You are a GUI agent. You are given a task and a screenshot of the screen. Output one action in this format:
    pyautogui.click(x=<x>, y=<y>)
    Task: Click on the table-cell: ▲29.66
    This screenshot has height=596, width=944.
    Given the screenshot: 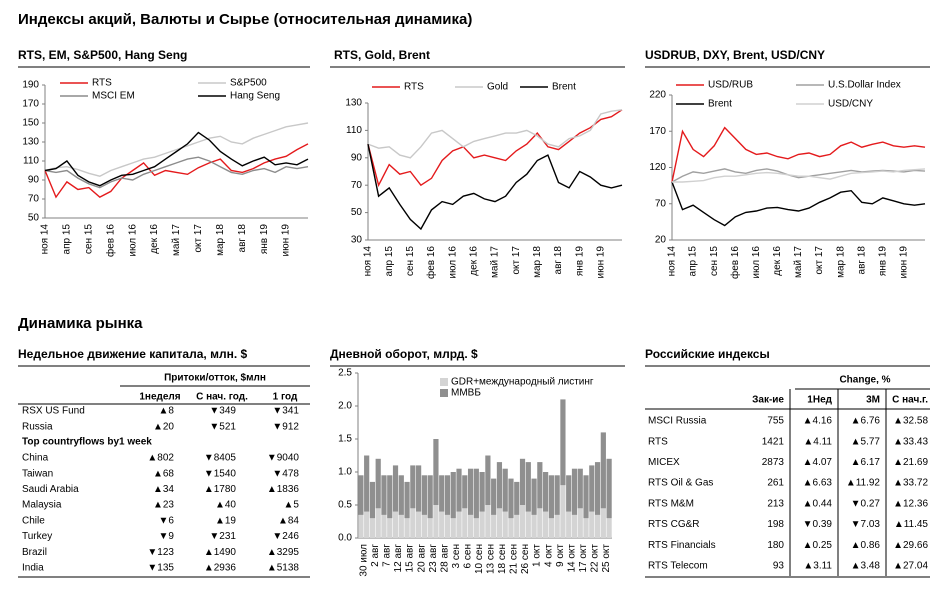 What is the action you would take?
    pyautogui.click(x=910, y=545)
    